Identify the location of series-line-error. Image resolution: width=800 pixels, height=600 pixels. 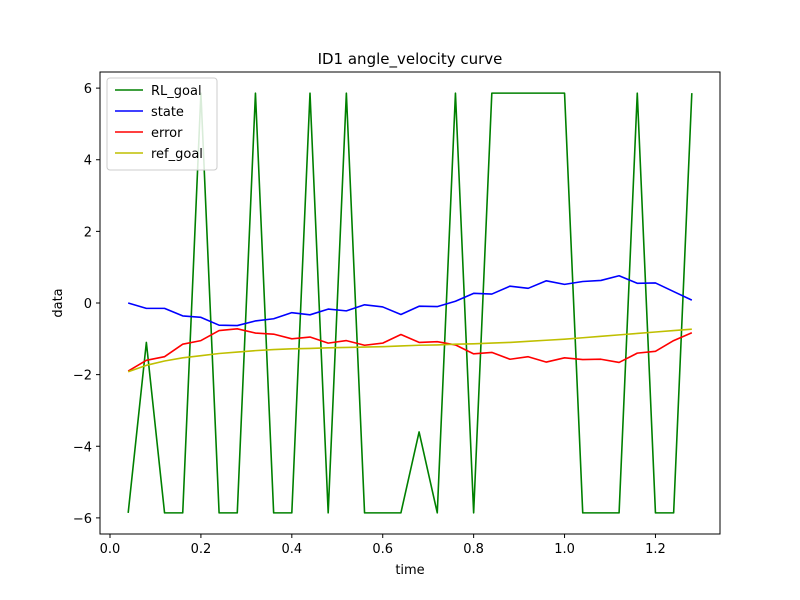
(410, 349).